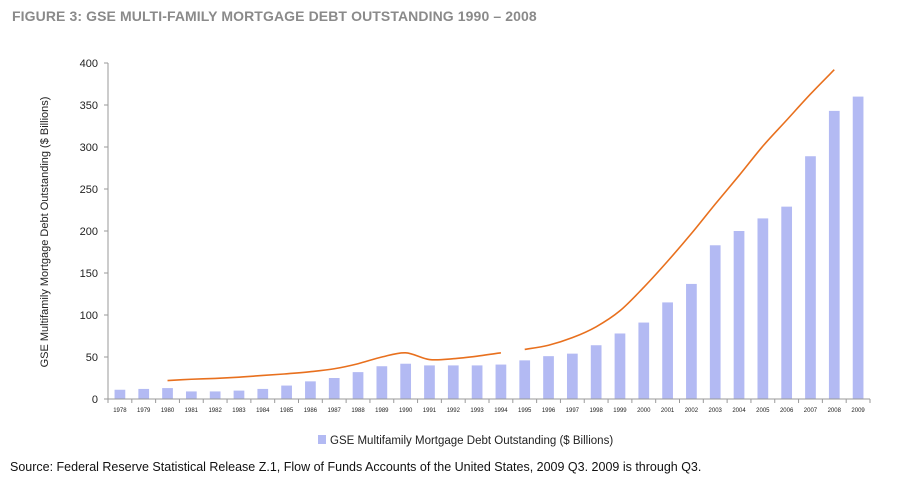  What do you see at coordinates (263, 411) in the screenshot?
I see `x-tick-label: 1984` at bounding box center [263, 411].